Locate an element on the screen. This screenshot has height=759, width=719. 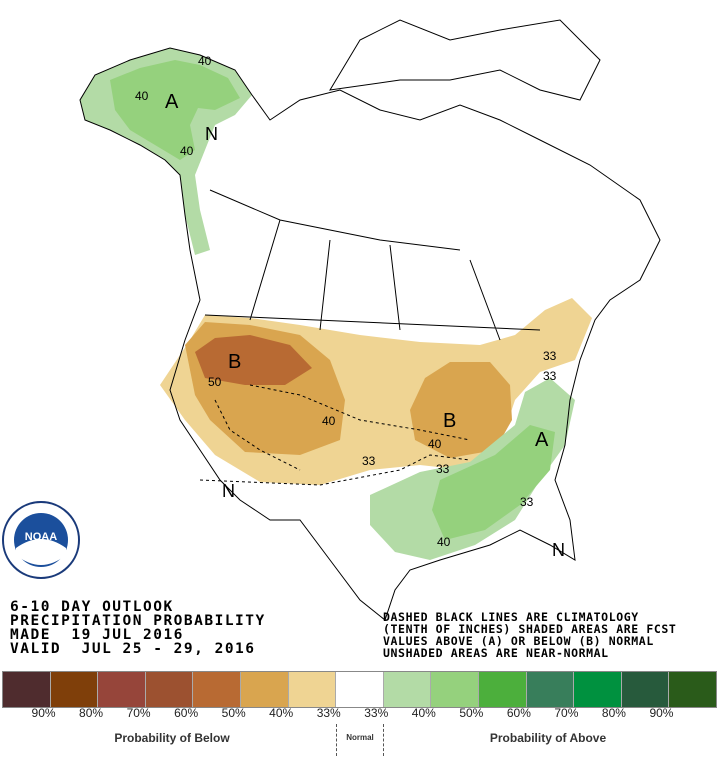
map-label-east-A: A is located at coordinates (542, 440).